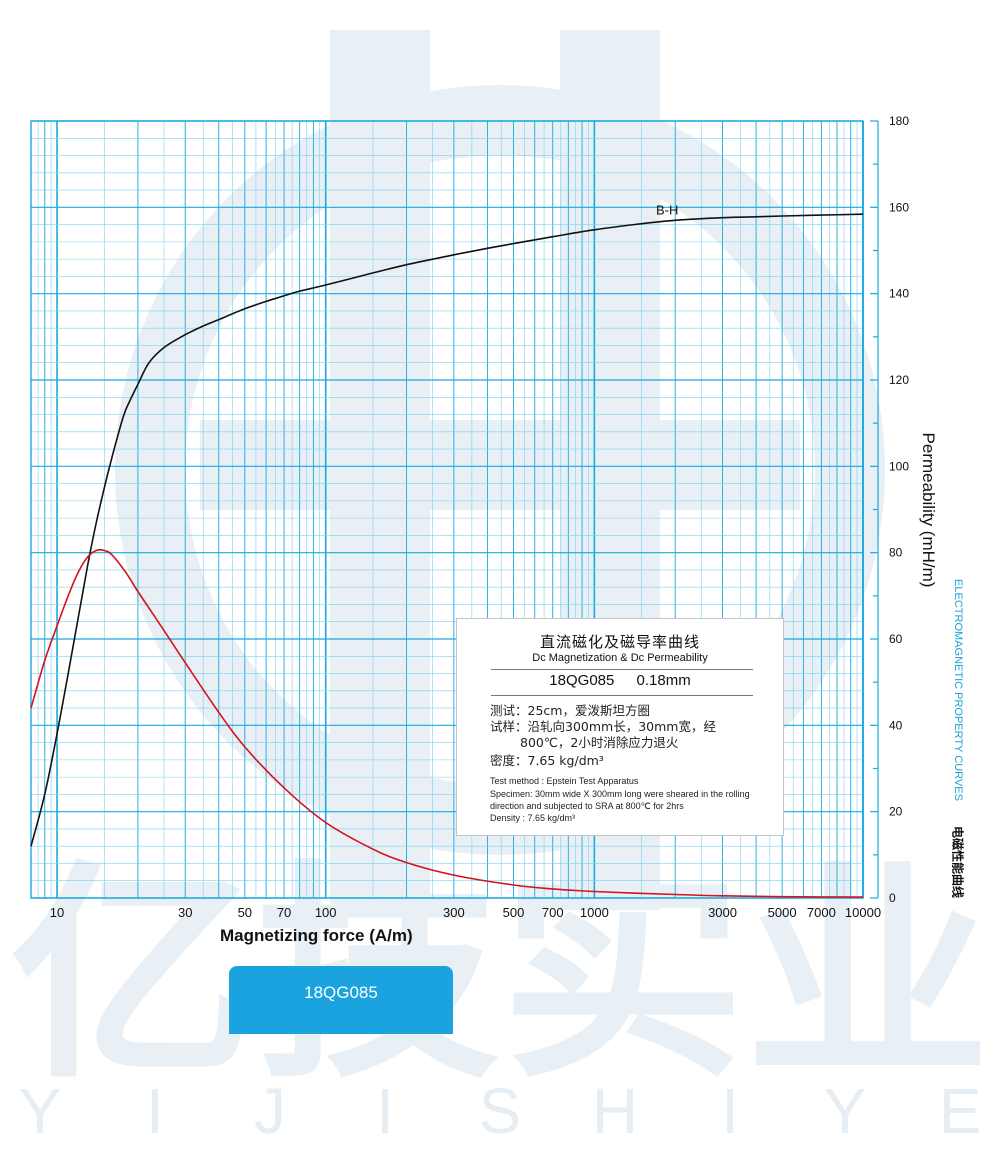 The image size is (1000, 1154). What do you see at coordinates (615, 1111) in the screenshot?
I see `brand-letter: H` at bounding box center [615, 1111].